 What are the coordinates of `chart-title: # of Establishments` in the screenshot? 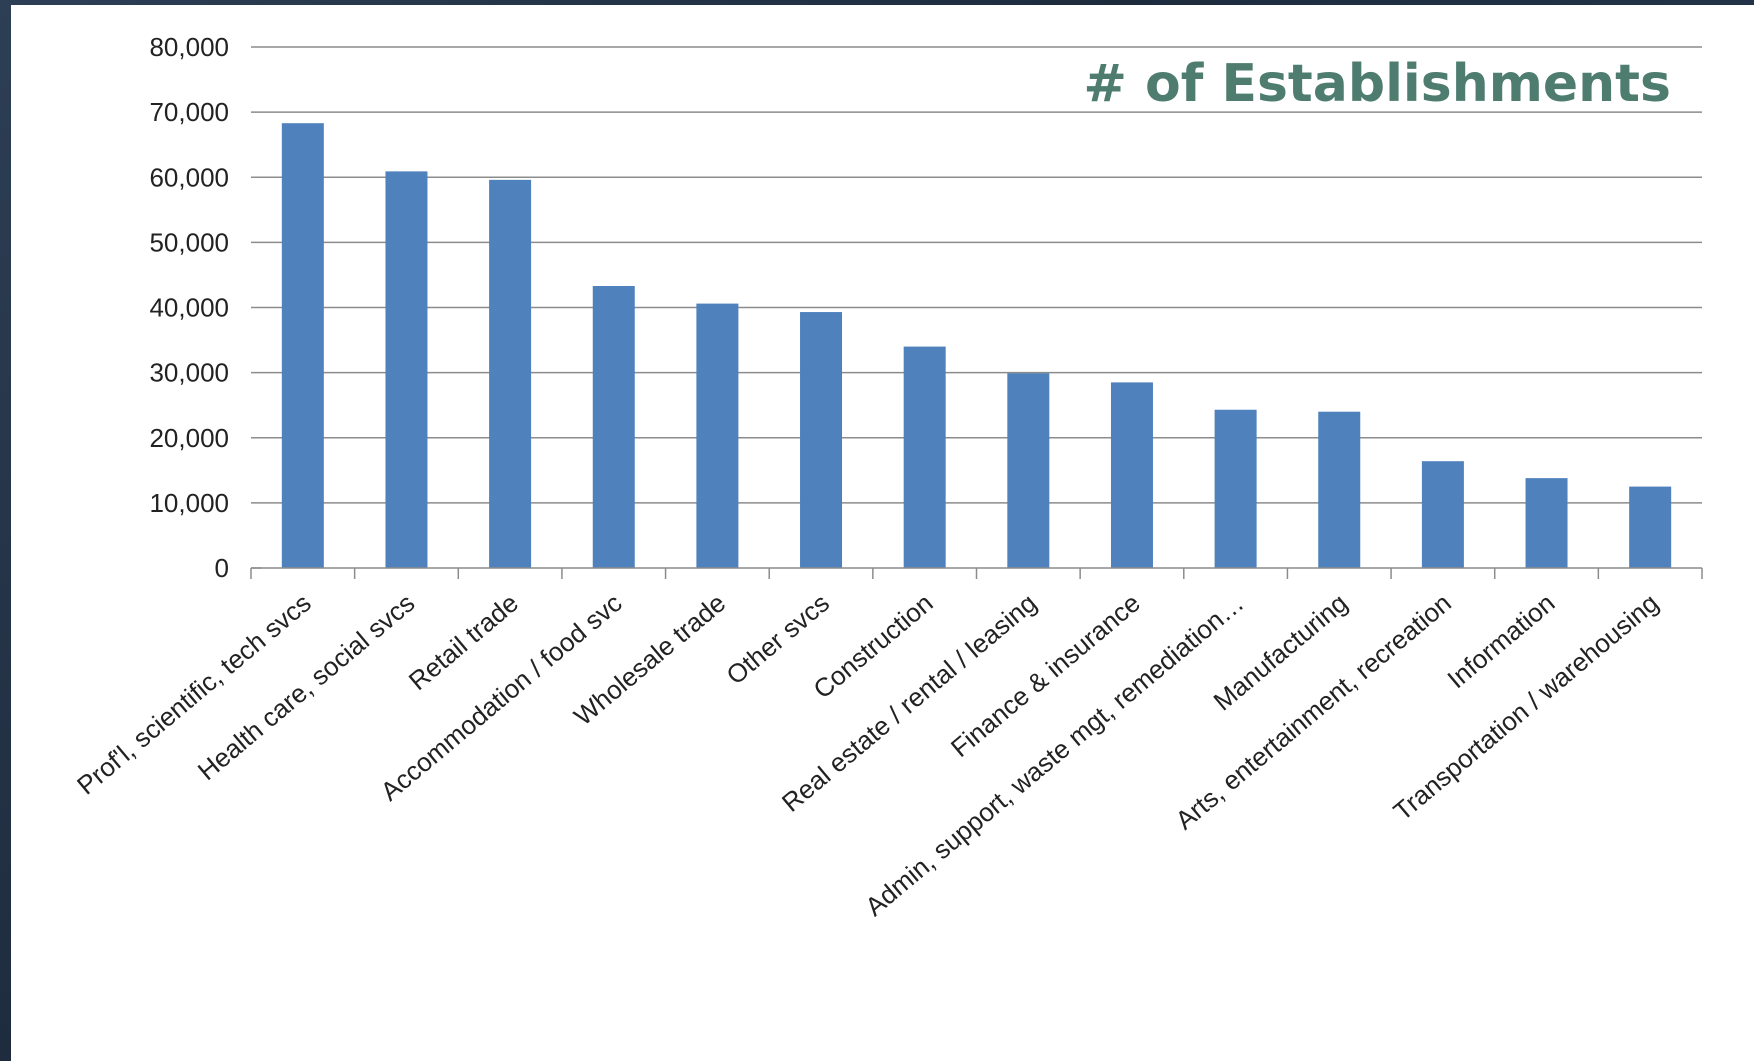 It's located at (1377, 84).